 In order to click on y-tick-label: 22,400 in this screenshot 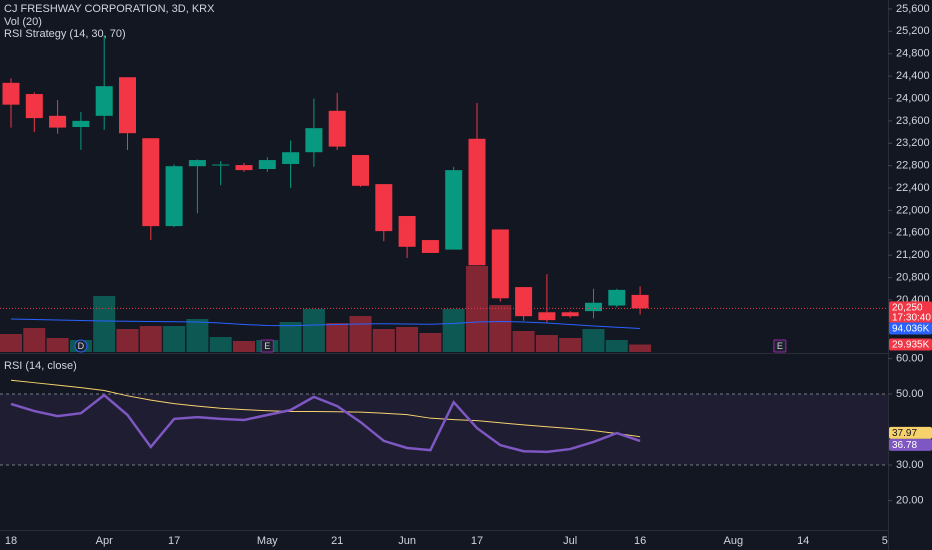, I will do `click(913, 188)`.